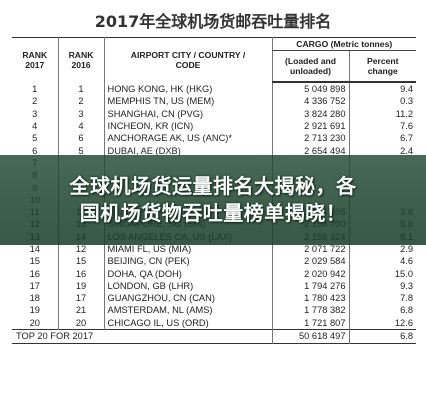  I want to click on cargo-tonnes-cell: 2 654 494, so click(310, 150).